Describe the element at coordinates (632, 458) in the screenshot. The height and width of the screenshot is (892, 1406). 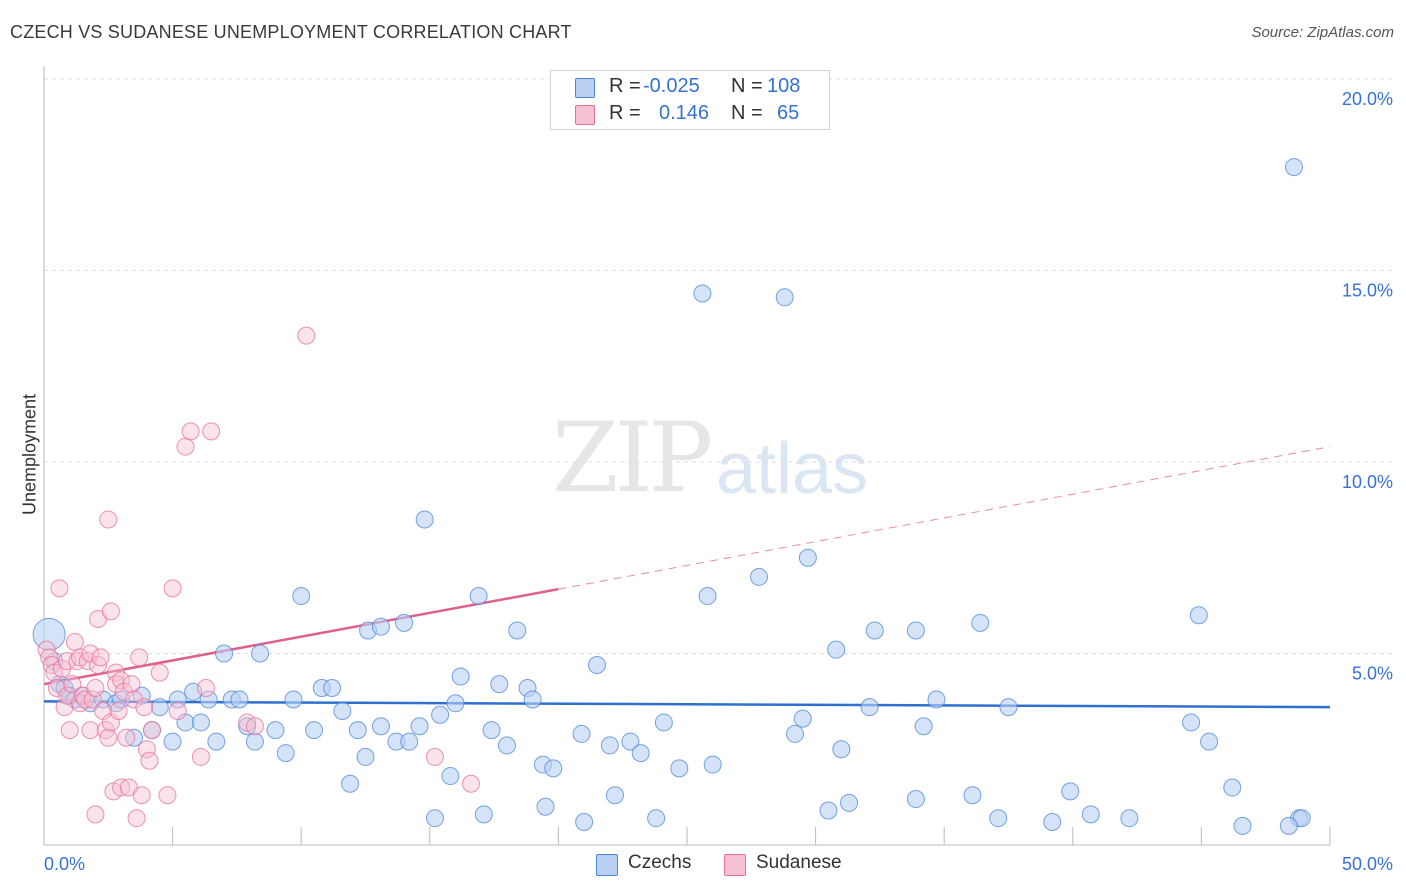
I see `watermark-zip: ZIP` at that location.